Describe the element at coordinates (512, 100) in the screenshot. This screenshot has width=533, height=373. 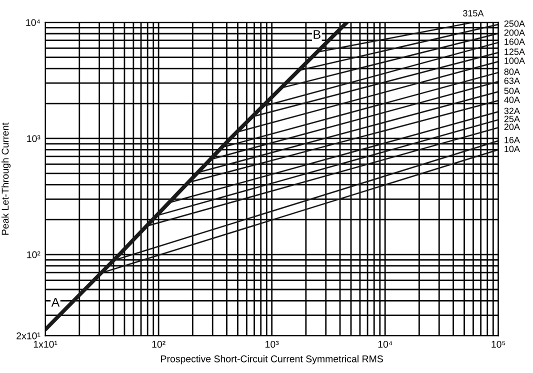
I see `series-label: 40A` at that location.